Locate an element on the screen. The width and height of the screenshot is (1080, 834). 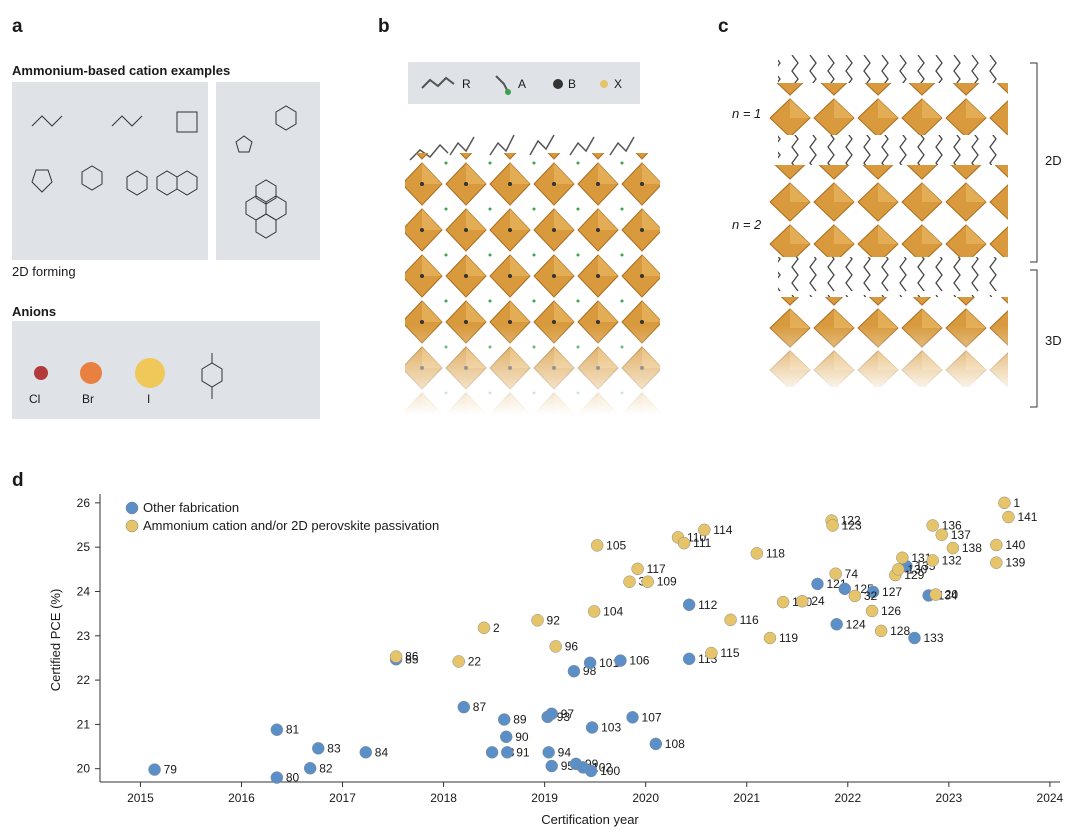
point-label: 94 is located at coordinates (565, 752).